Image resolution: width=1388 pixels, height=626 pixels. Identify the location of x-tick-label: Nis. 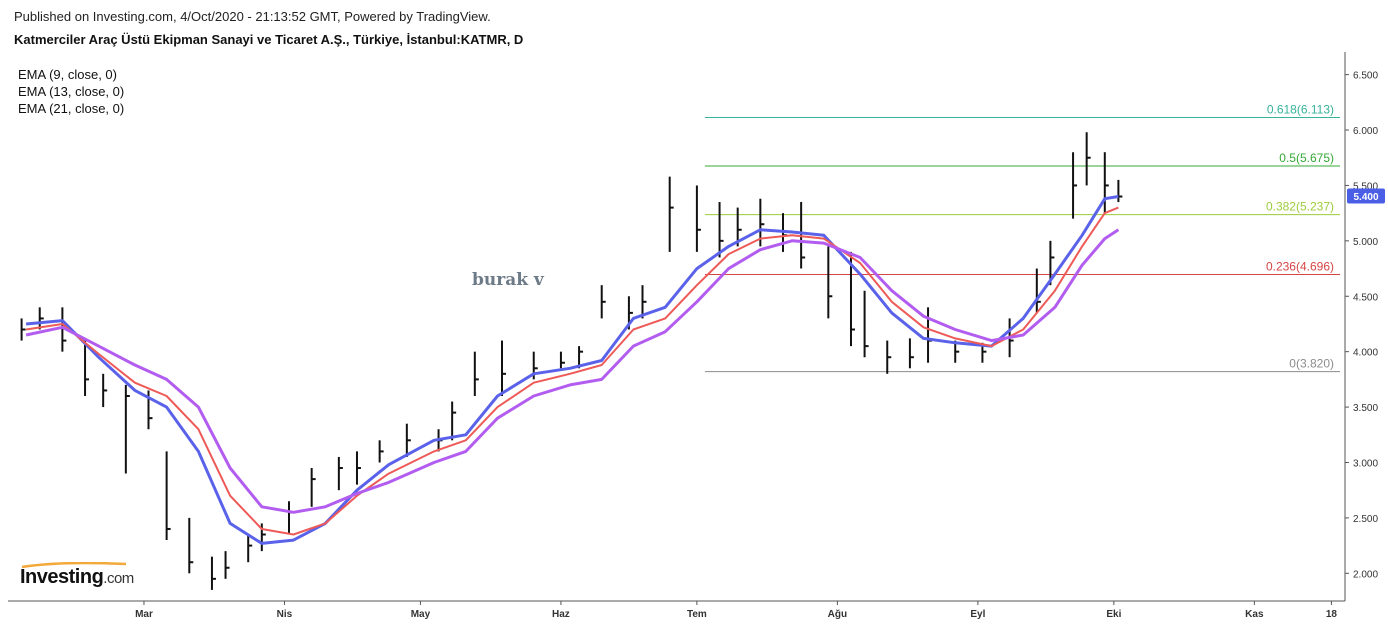
(285, 614).